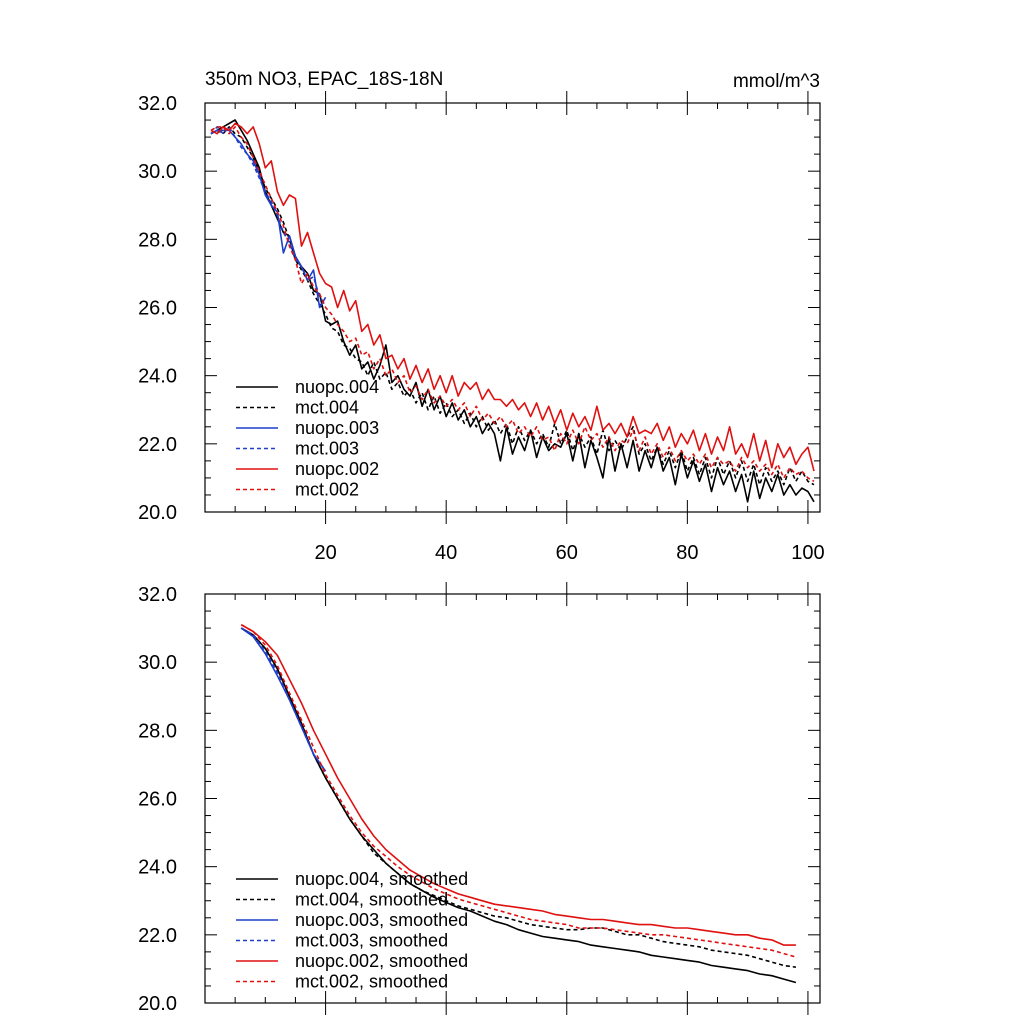 This screenshot has width=1024, height=1024. What do you see at coordinates (687, 553) in the screenshot?
I see `top-xtick-label: 80` at bounding box center [687, 553].